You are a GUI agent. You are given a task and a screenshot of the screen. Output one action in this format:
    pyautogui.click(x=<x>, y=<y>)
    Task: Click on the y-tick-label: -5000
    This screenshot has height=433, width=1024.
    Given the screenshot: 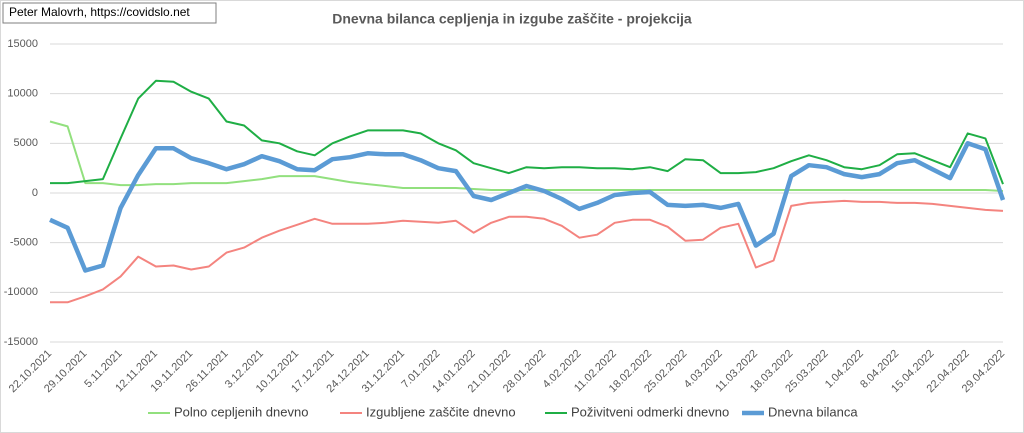 What is the action you would take?
    pyautogui.click(x=24, y=243)
    